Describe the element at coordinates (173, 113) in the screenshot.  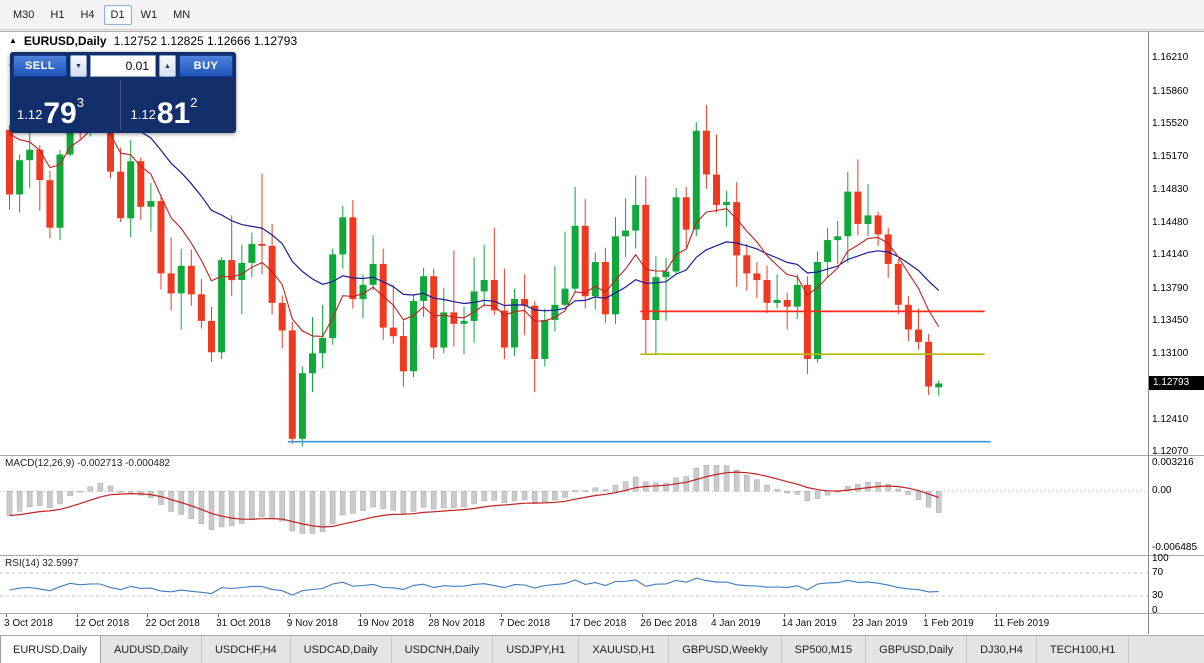
I see `buy-price-pips: 81` at that location.